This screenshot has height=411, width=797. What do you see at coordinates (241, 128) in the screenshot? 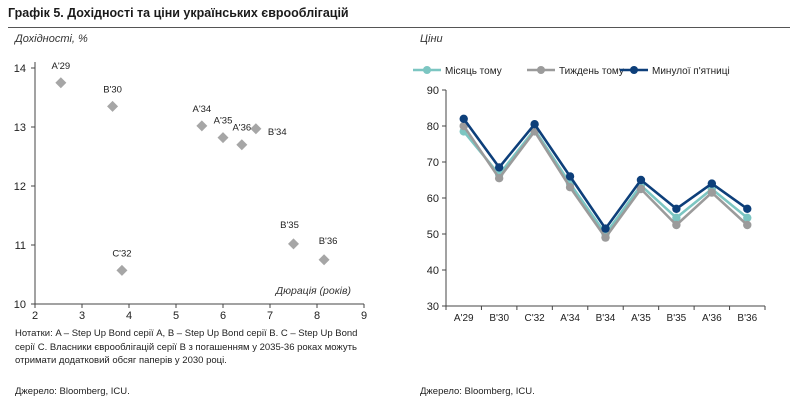
I see `point-label: A'36` at bounding box center [241, 128].